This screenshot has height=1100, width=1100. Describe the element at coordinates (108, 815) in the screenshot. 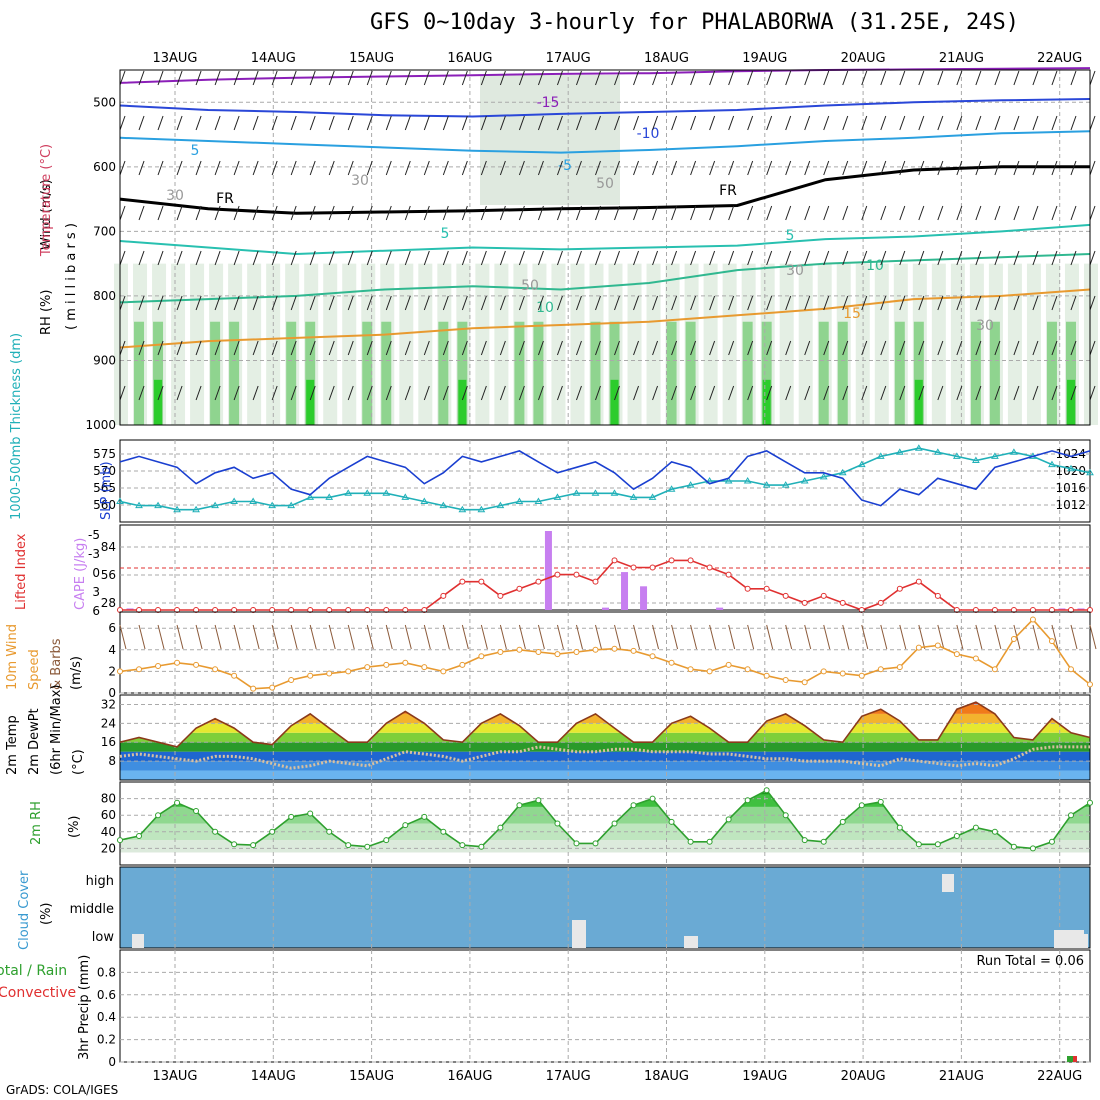

I see `y-tick-label: 60` at that location.